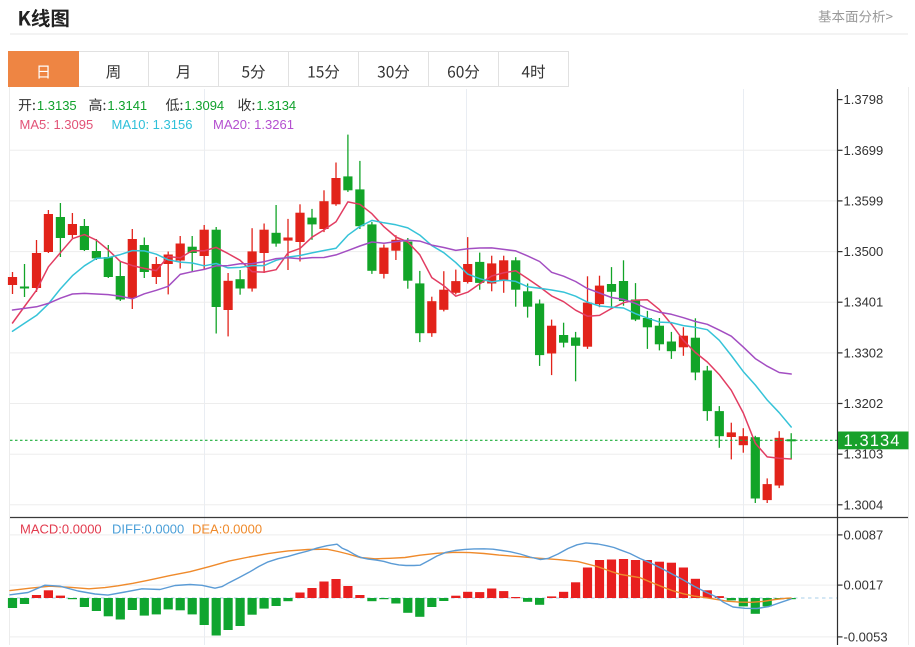  Describe the element at coordinates (227, 529) in the screenshot. I see `svg-text: DEA:0.0000` at that location.